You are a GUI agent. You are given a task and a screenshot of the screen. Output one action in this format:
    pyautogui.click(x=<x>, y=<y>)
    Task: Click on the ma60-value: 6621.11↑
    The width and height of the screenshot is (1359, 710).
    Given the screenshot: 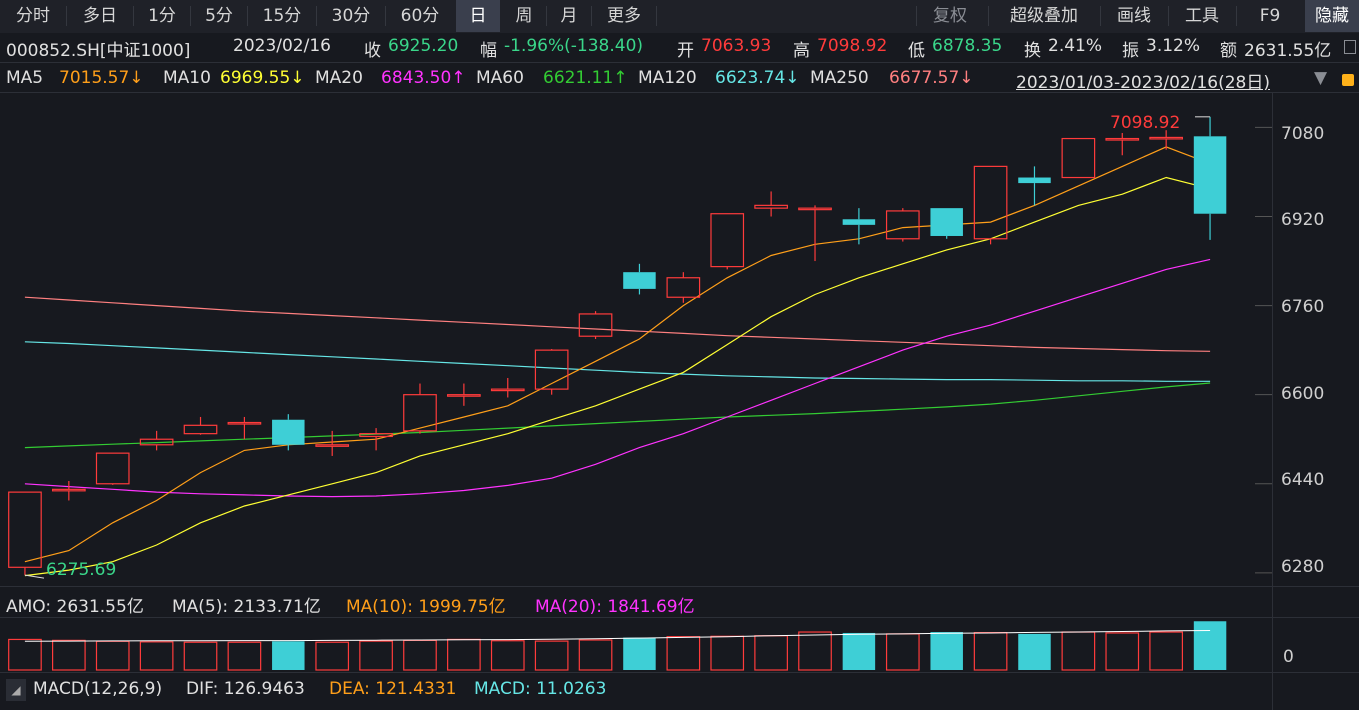 What is the action you would take?
    pyautogui.click(x=585, y=78)
    